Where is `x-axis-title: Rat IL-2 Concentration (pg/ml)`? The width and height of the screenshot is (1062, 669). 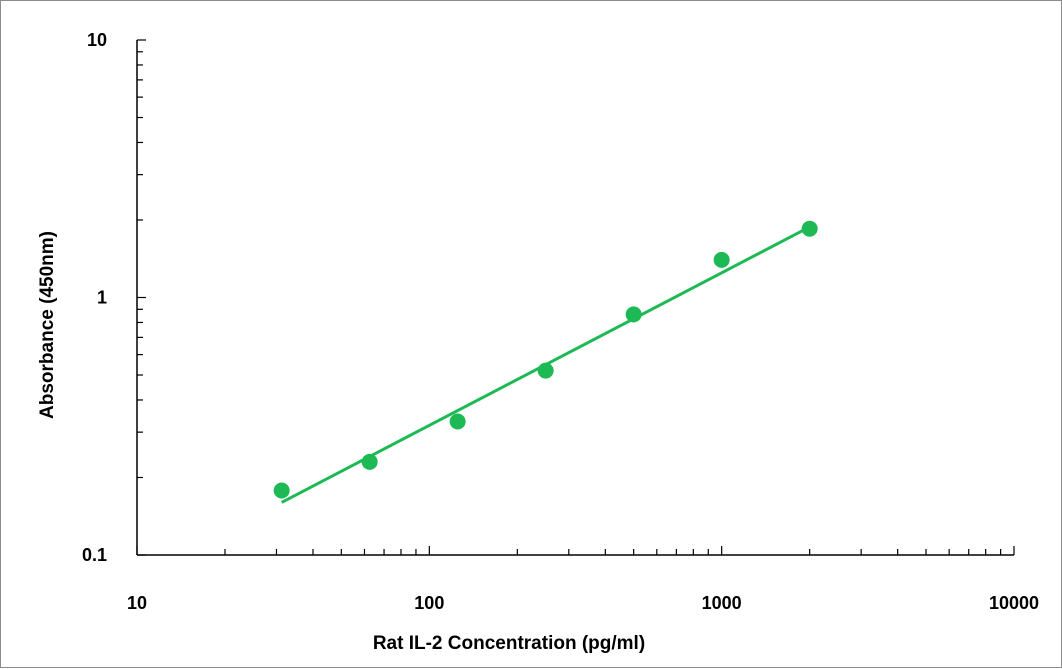 x-axis-title: Rat IL-2 Concentration (pg/ml) is located at coordinates (509, 643).